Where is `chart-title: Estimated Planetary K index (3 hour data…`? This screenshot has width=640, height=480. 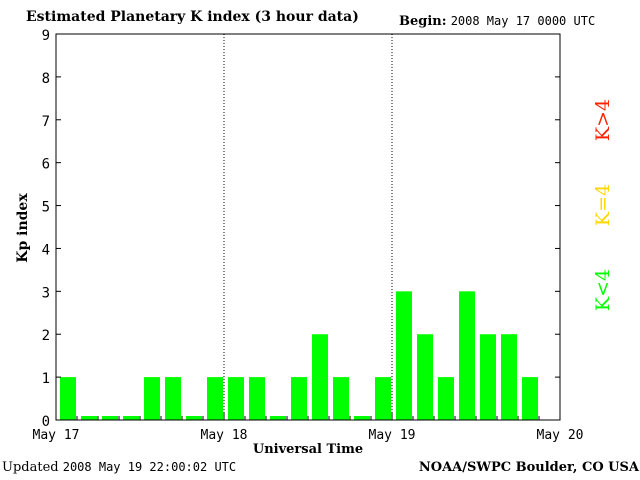 chart-title: Estimated Planetary K index (3 hour data… is located at coordinates (192, 17).